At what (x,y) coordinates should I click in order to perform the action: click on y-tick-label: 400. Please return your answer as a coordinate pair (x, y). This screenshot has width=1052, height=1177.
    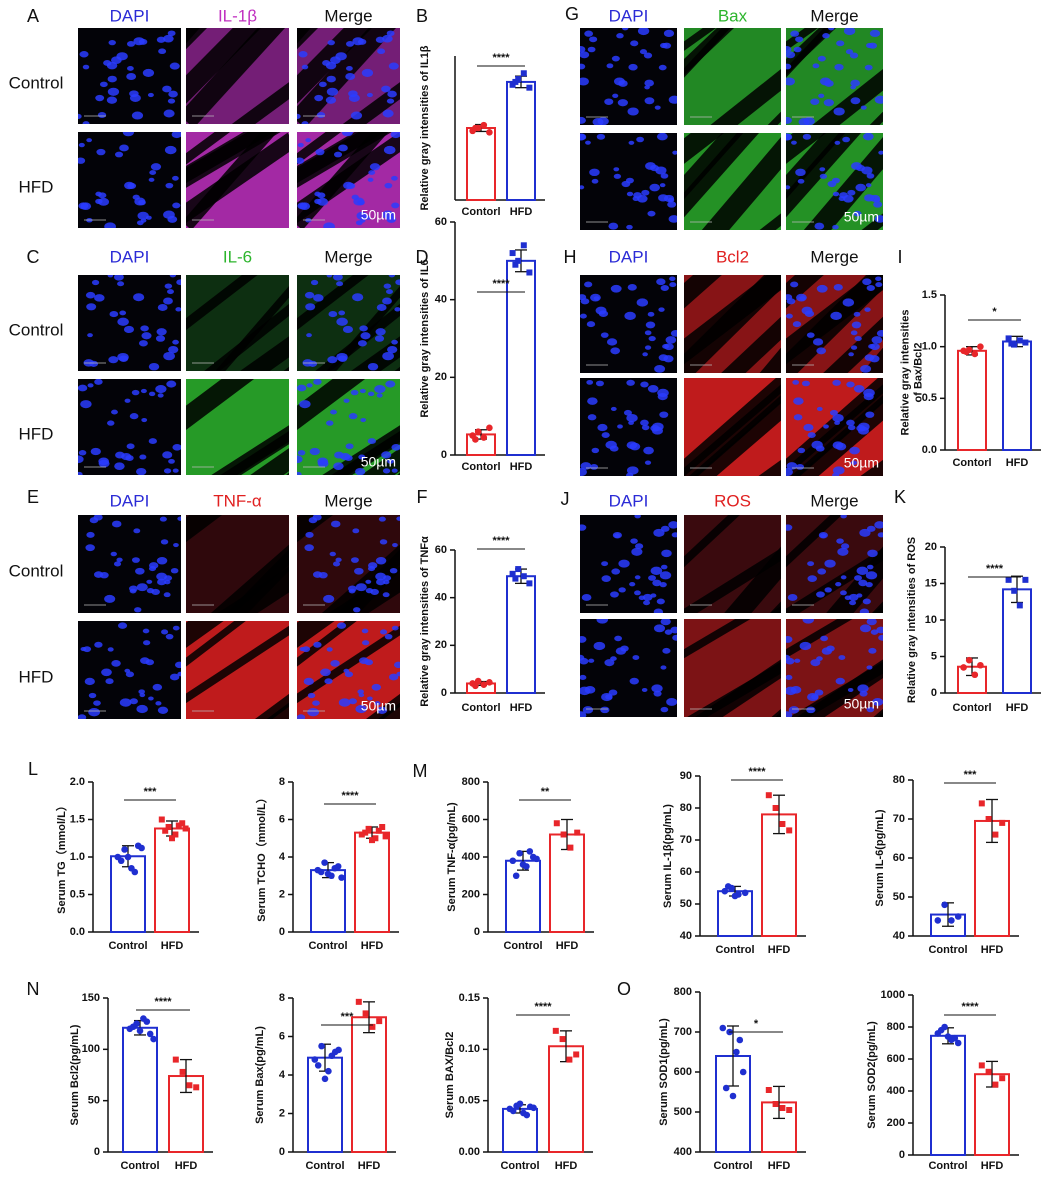
    Looking at the image, I should click on (471, 857).